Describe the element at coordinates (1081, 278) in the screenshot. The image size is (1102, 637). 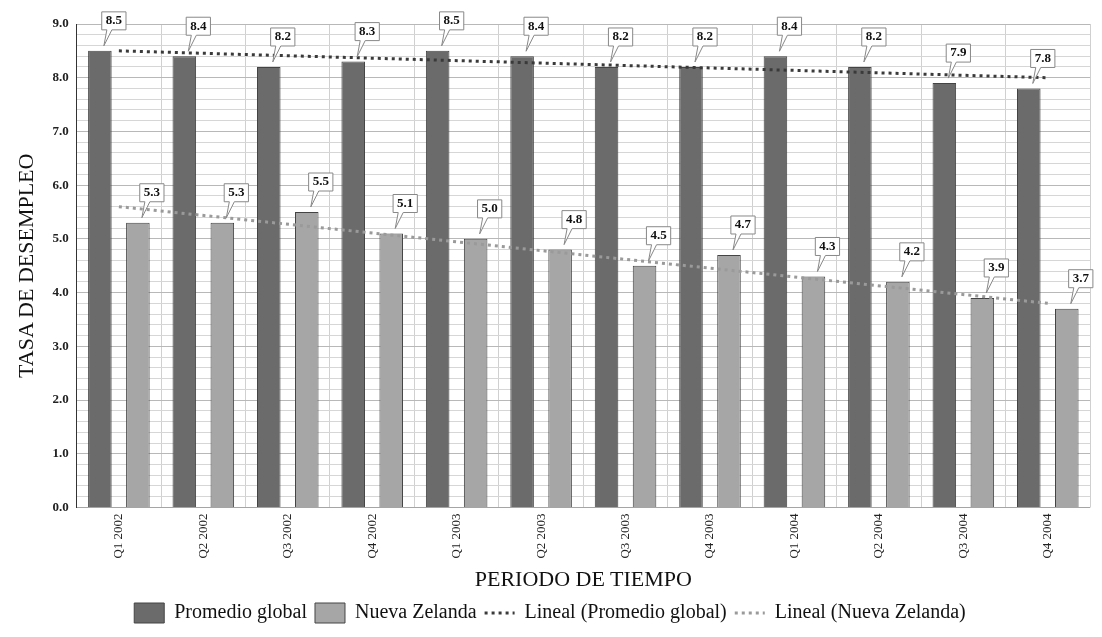
I see `data-label: 3.7` at that location.